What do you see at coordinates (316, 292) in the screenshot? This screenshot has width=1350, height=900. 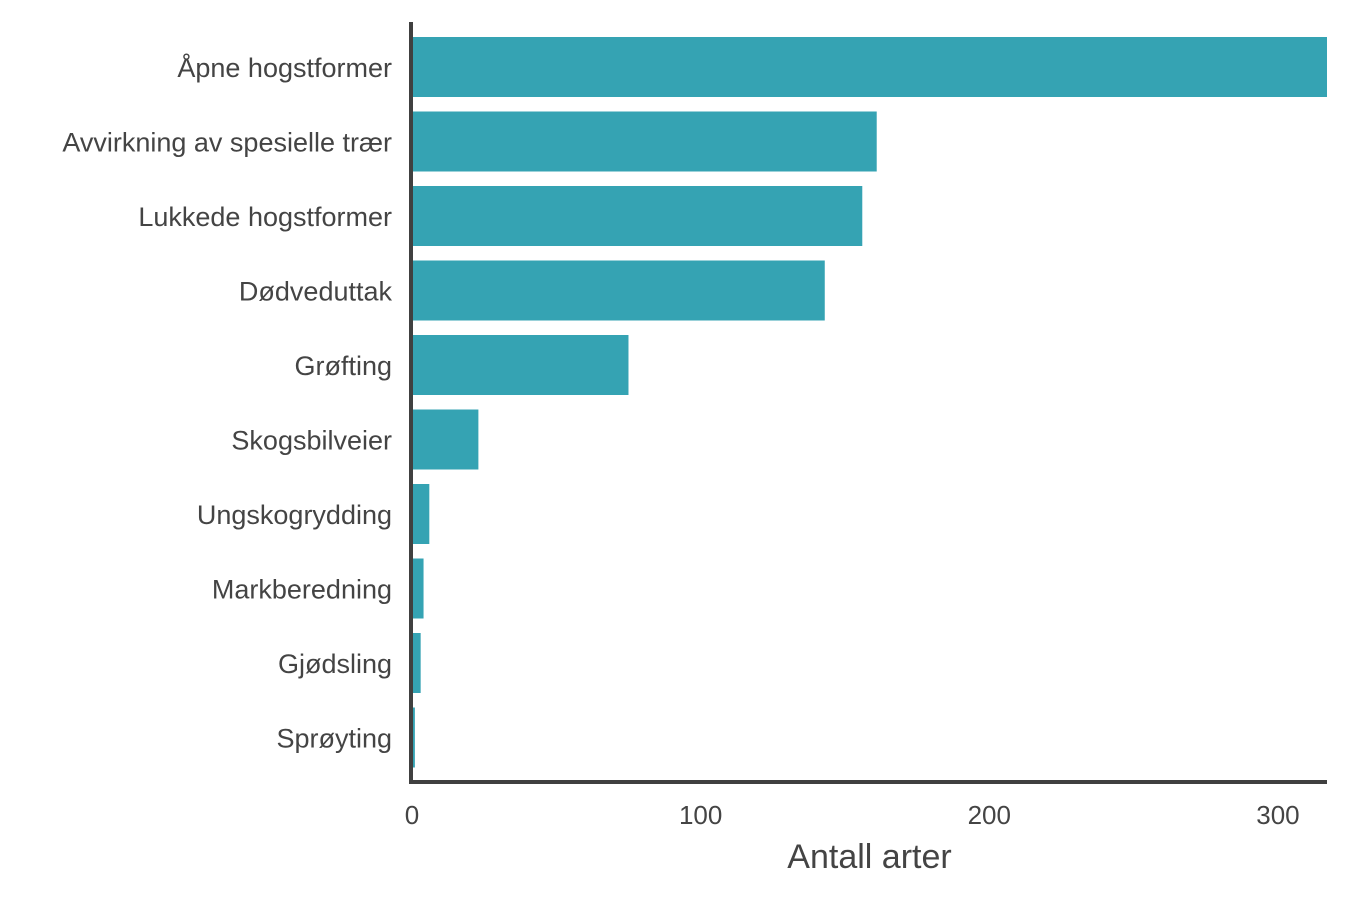 I see `category-label: Dødveduttak` at bounding box center [316, 292].